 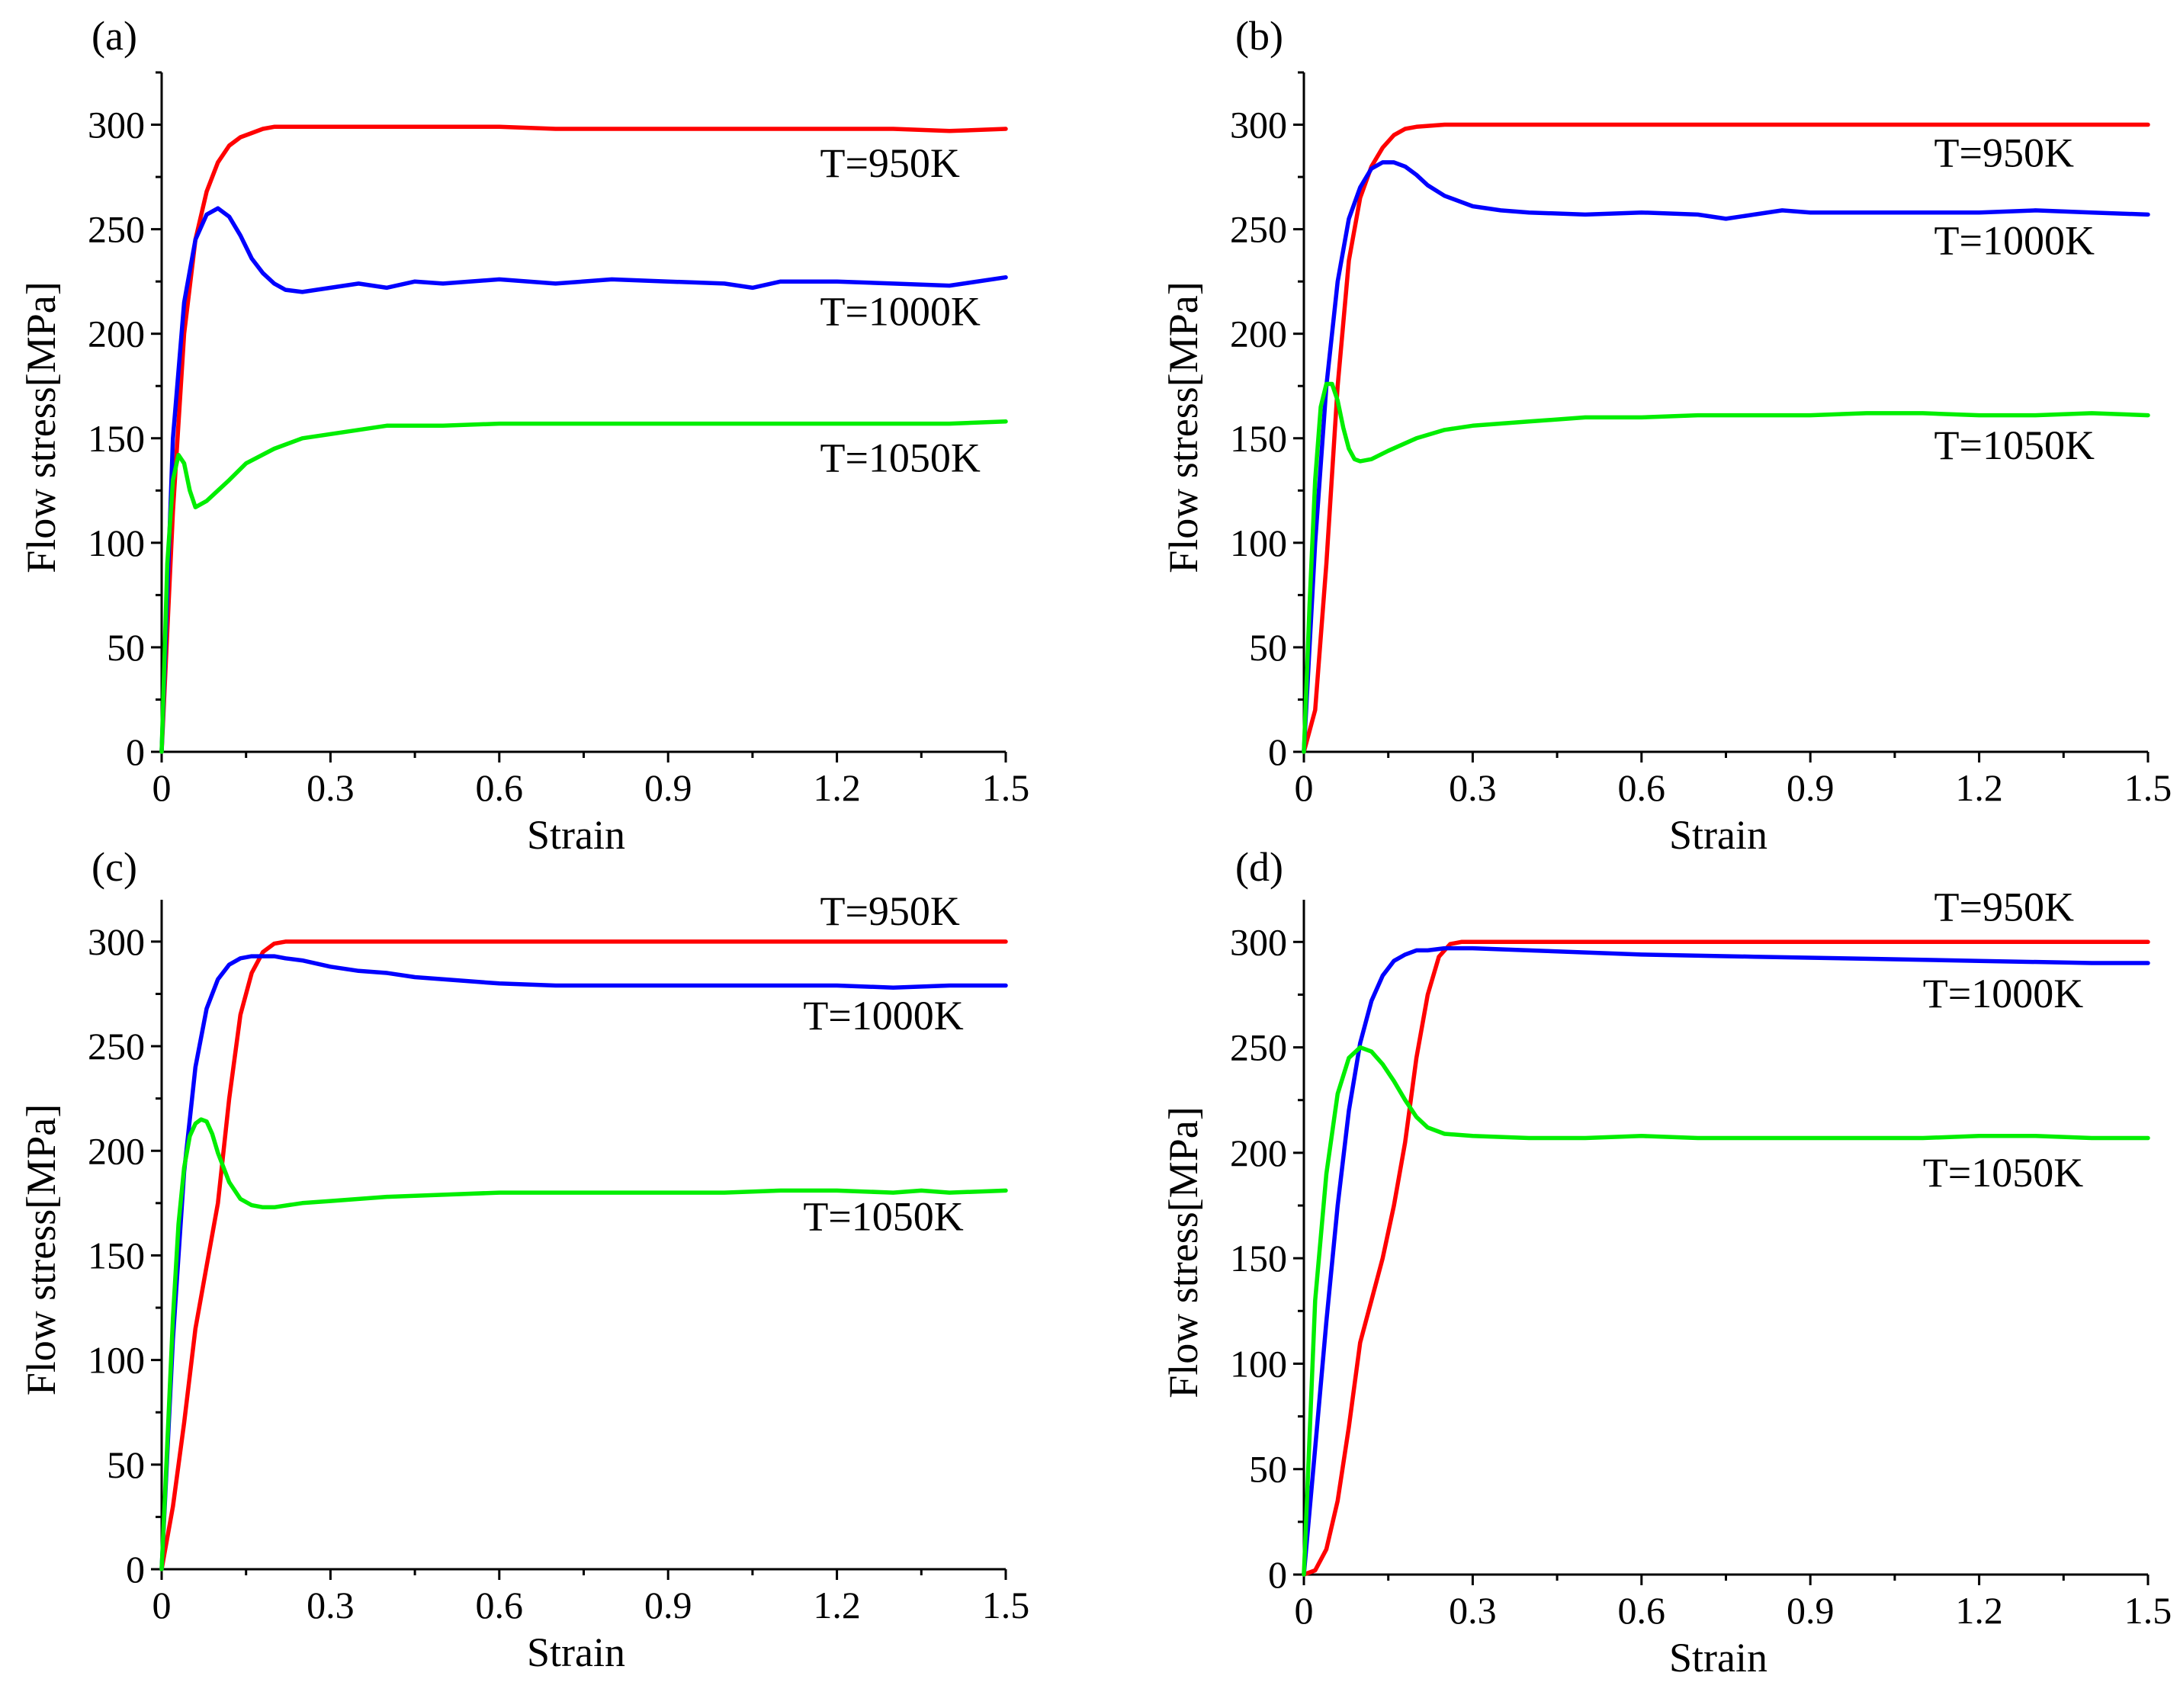 What do you see at coordinates (1259, 867) in the screenshot?
I see `panel-label: (d)` at bounding box center [1259, 867].